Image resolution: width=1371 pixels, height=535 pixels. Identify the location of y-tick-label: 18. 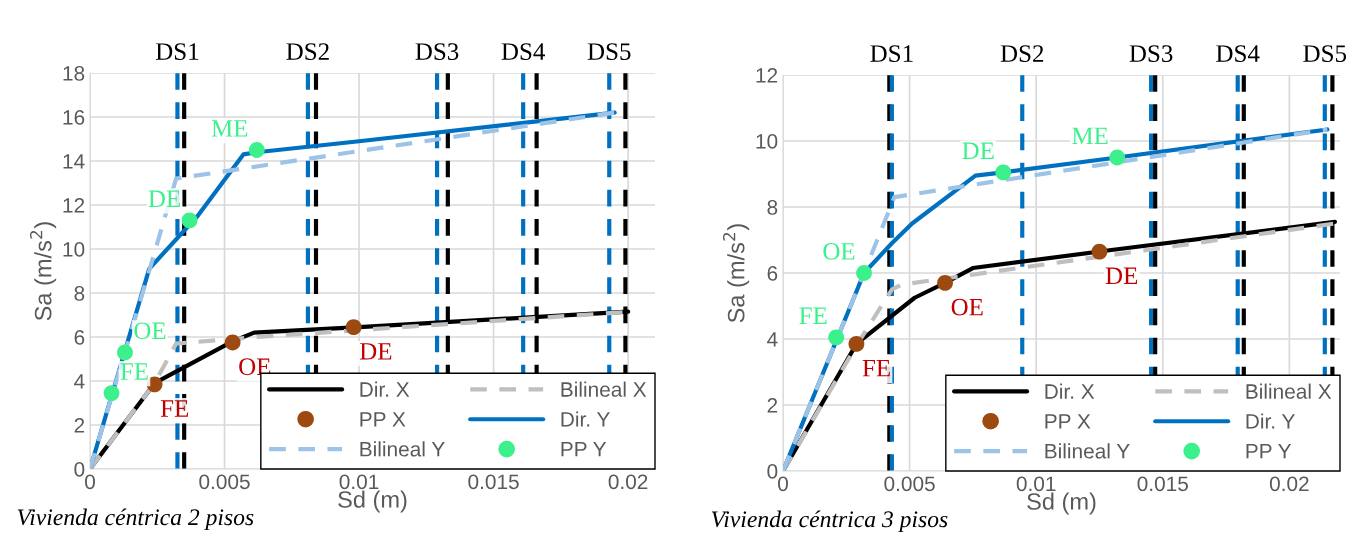
(74, 73).